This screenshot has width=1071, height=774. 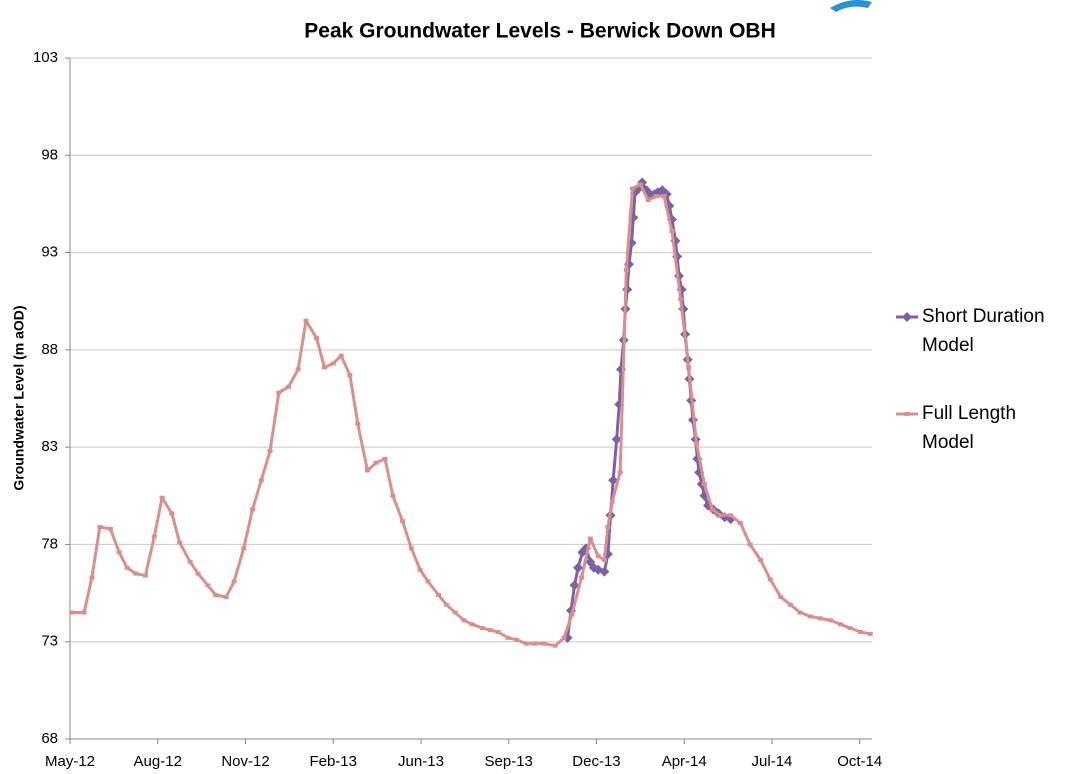 I want to click on y-tick-label: 93, so click(x=49, y=252).